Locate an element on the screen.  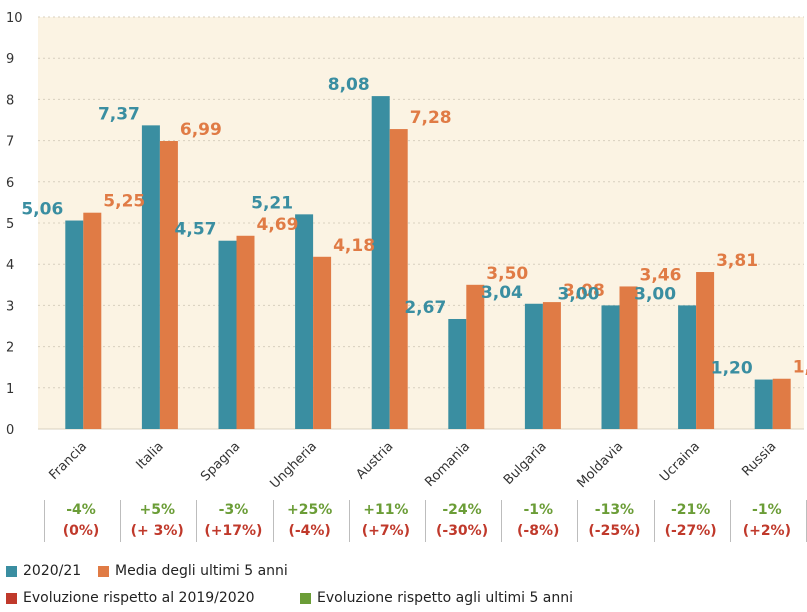
evolution-cell-austria: +11% (+7%) is located at coordinates (386, 521).